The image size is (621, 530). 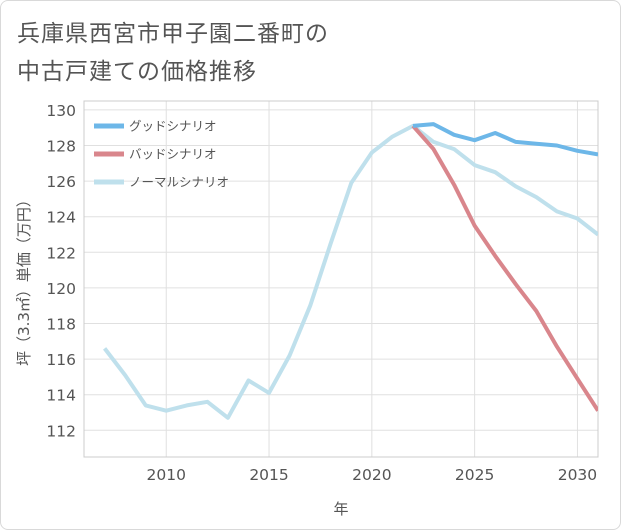 I want to click on legend-label-1: バッドシナリオ, so click(x=173, y=154).